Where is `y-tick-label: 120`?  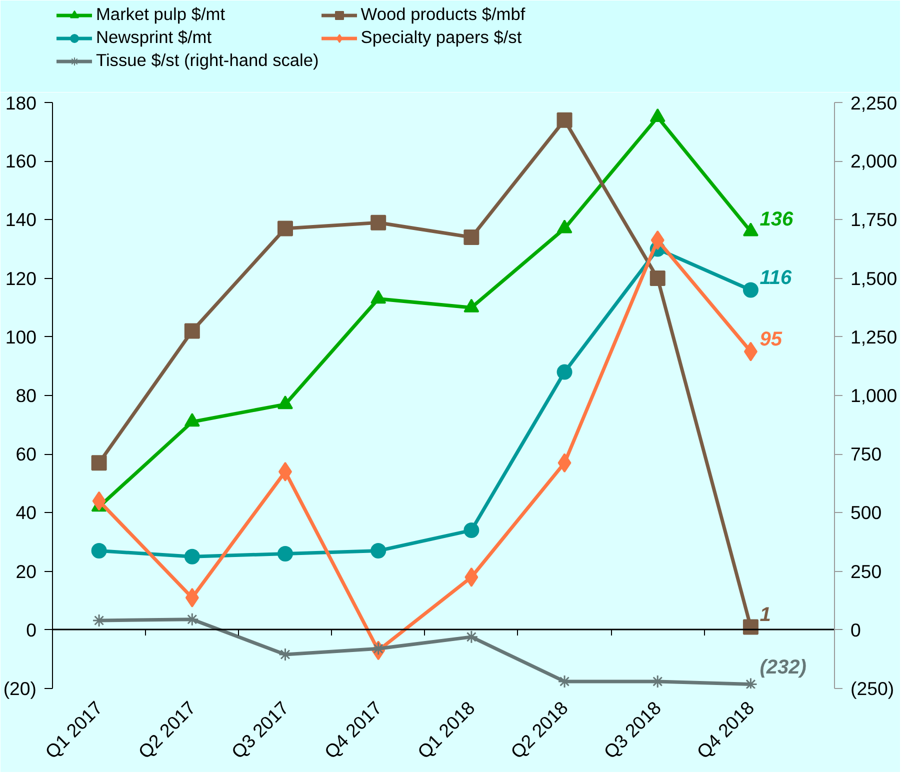 y-tick-label: 120 is located at coordinates (21, 278).